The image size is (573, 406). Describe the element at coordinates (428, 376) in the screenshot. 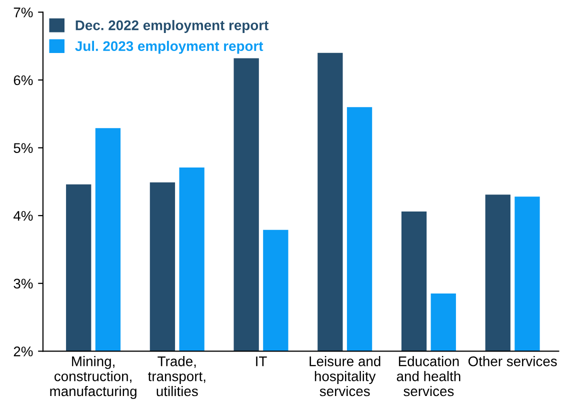

I see `x-tick-label: Education and health services` at that location.